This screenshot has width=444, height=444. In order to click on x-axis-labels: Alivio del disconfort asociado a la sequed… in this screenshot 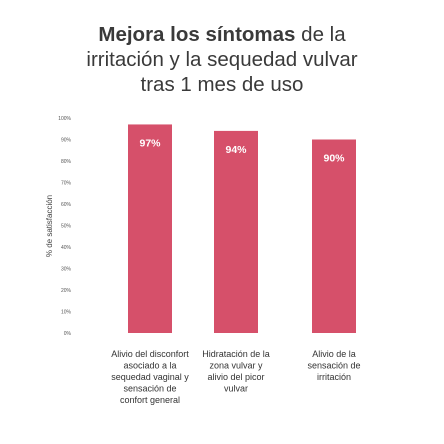, I will do `click(235, 377)`.